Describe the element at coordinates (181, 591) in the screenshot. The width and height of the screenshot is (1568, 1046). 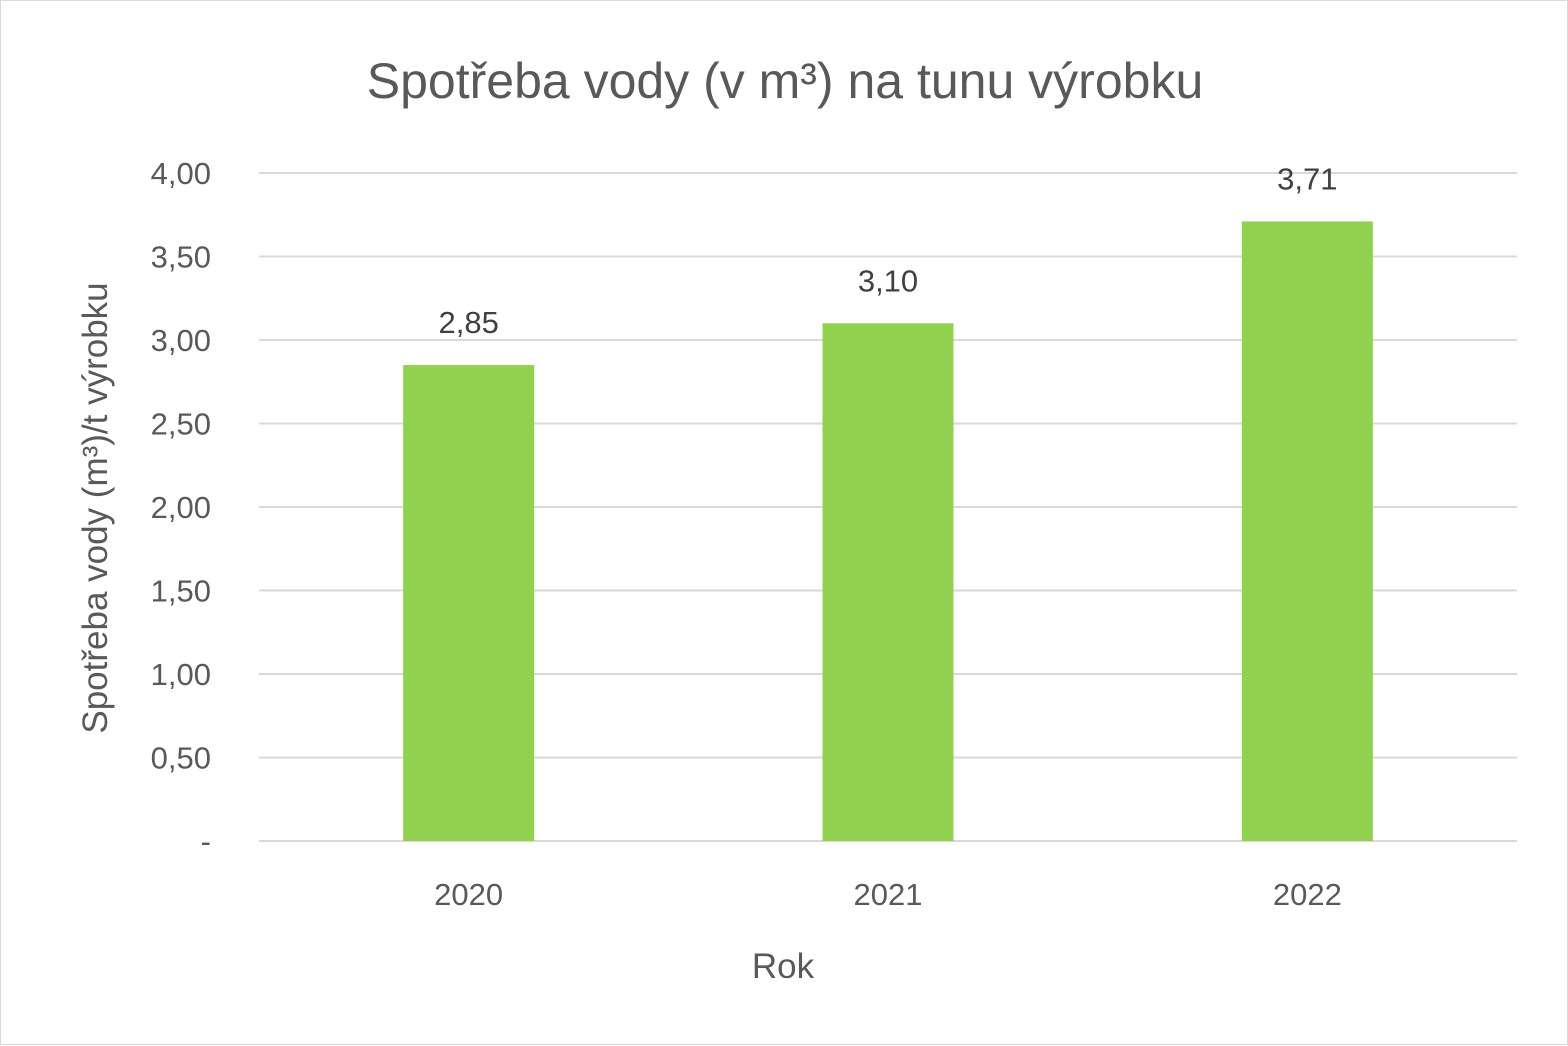
I see `y-tick-label: 1,50` at that location.